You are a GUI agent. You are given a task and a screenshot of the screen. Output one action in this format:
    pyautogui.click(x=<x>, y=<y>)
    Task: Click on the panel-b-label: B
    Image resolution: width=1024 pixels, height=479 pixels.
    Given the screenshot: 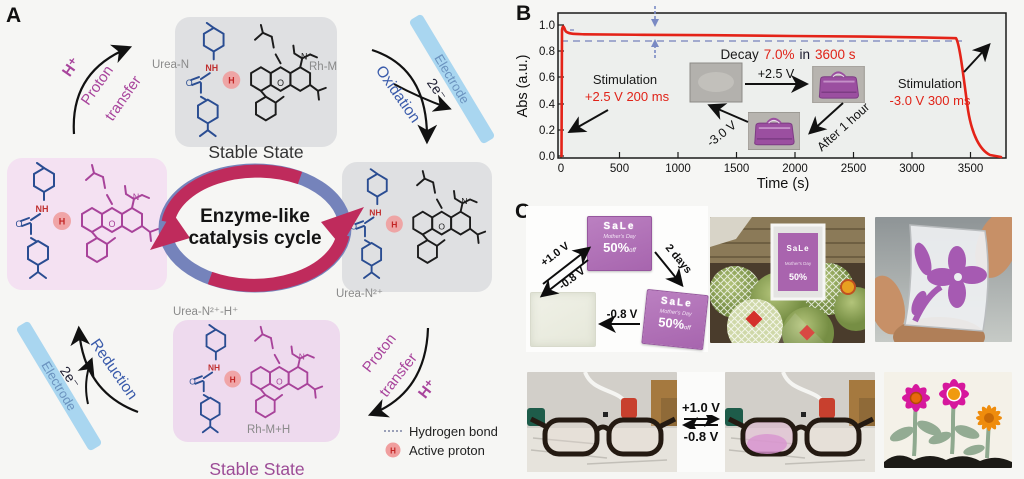 What is the action you would take?
    pyautogui.click(x=523, y=13)
    